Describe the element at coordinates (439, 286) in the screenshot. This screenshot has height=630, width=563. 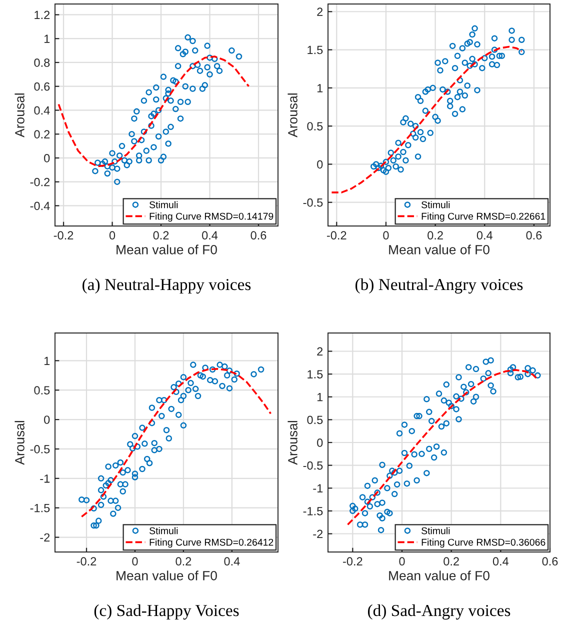
I see `text: (b) Neutral-Angry voices` at that location.